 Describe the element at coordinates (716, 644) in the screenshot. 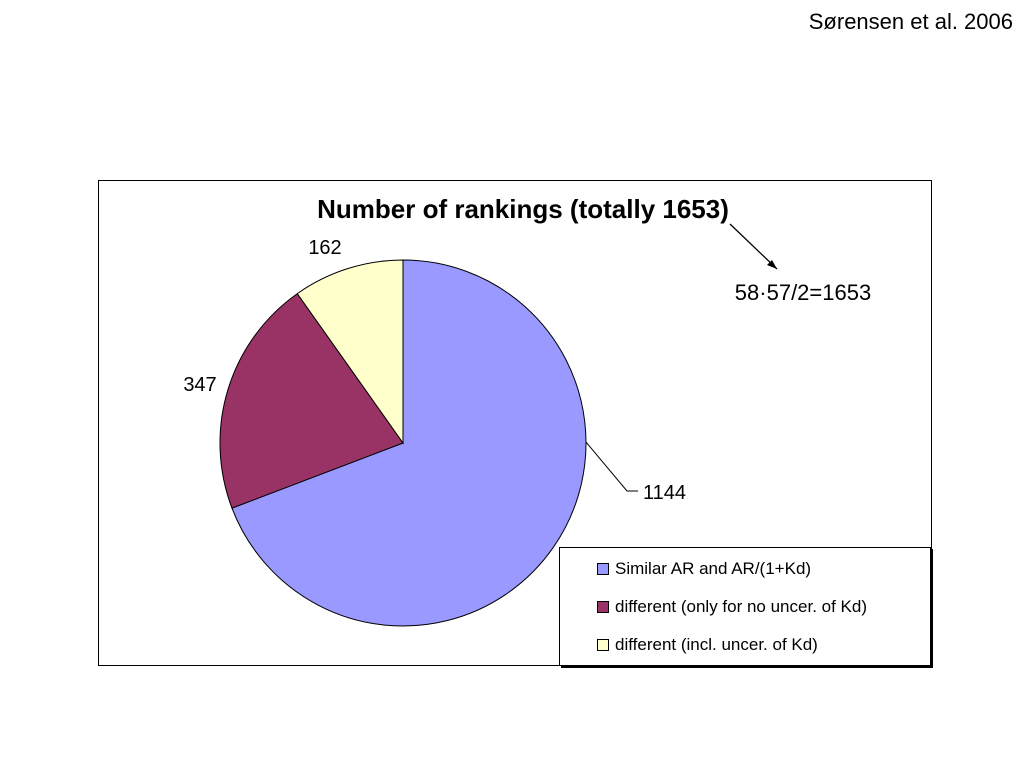

I see `legend-label: different (incl. uncer. of Kd)` at that location.